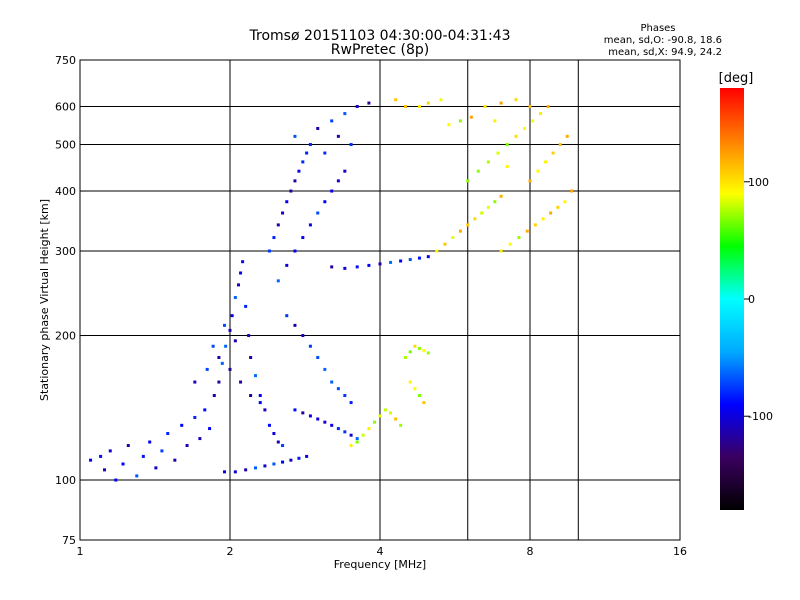 The width and height of the screenshot is (800, 600). What do you see at coordinates (70, 300) in the screenshot?
I see `y-axis-ticks: 75 100 200 300 400 500 600 750` at bounding box center [70, 300].